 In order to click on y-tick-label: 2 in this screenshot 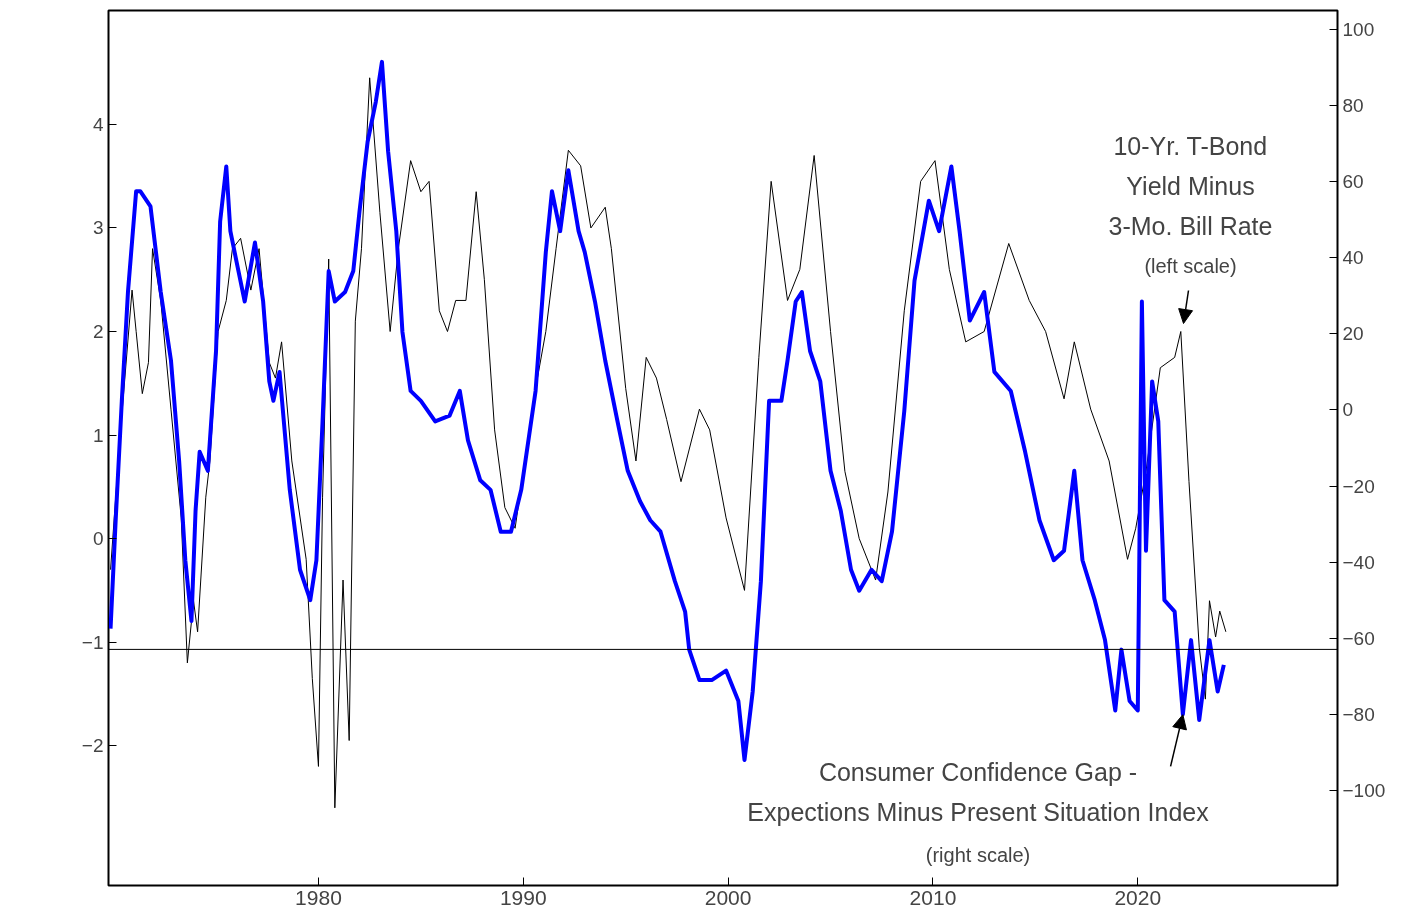, I will do `click(98, 332)`.